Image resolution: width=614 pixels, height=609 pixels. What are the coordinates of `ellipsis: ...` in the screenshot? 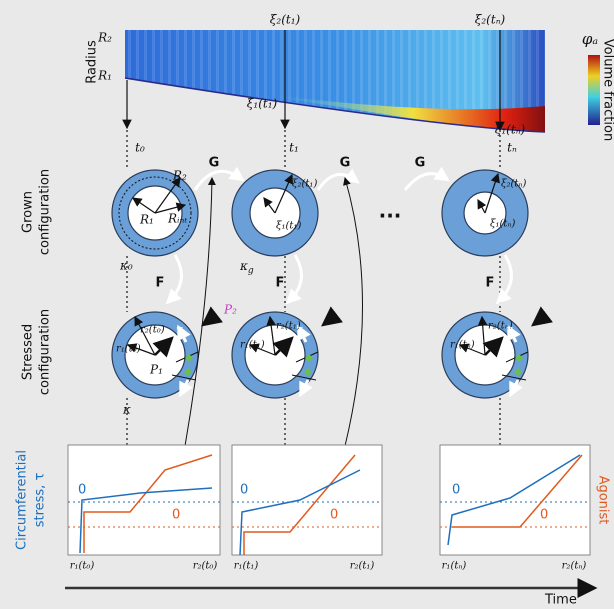 It's located at (390, 211).